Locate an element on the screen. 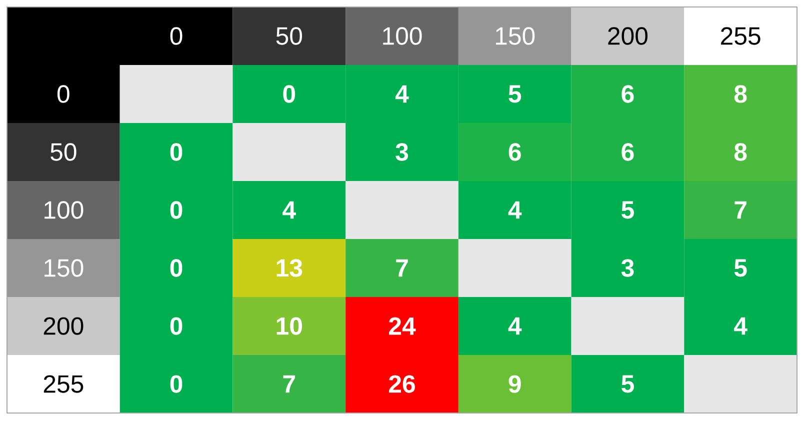 The width and height of the screenshot is (804, 421). data-label: 13 is located at coordinates (289, 268).